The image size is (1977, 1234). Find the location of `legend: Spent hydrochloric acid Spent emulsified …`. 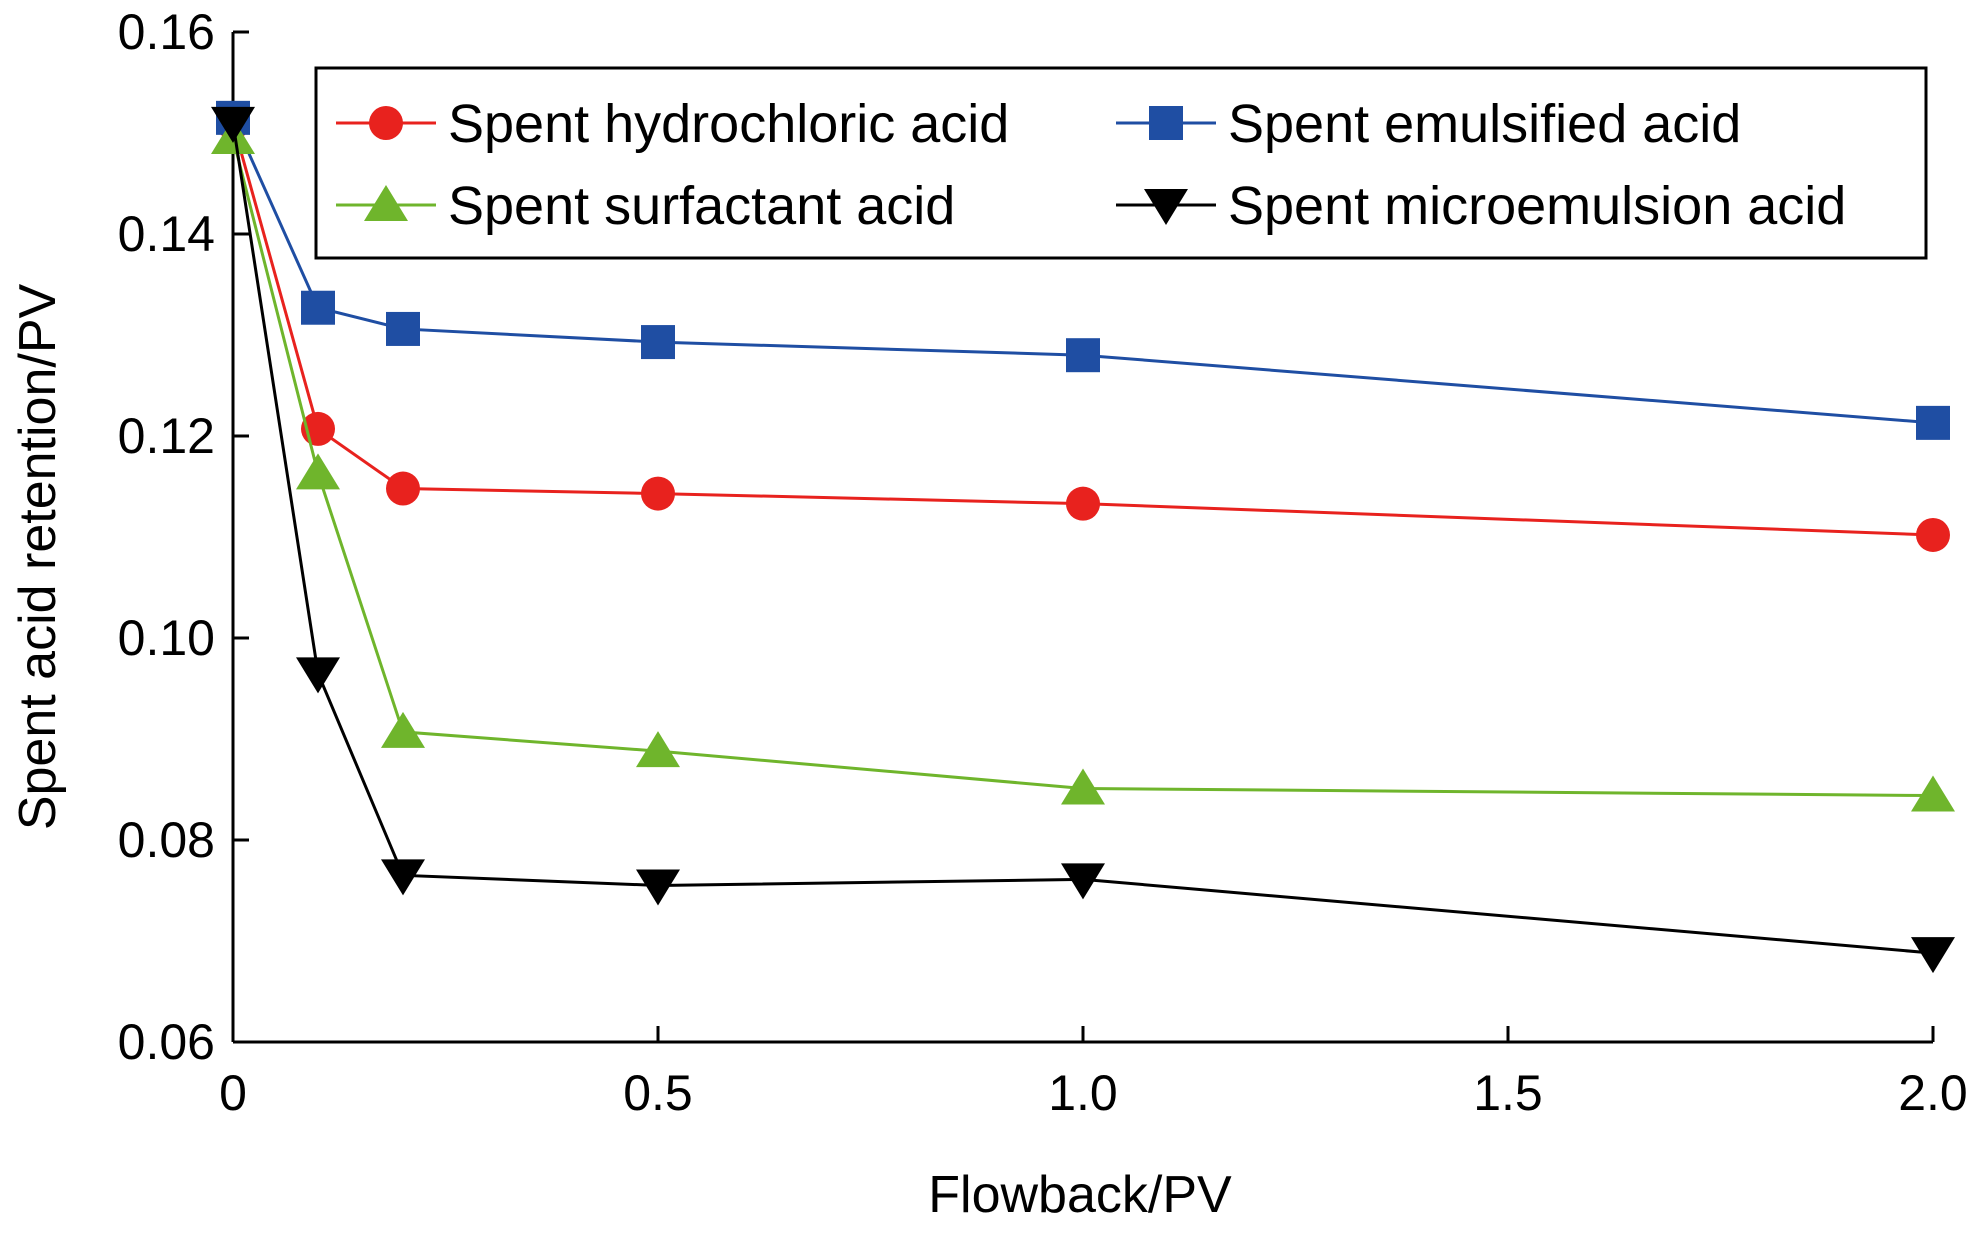

legend: Spent hydrochloric acid Spent emulsified … is located at coordinates (1121, 163).